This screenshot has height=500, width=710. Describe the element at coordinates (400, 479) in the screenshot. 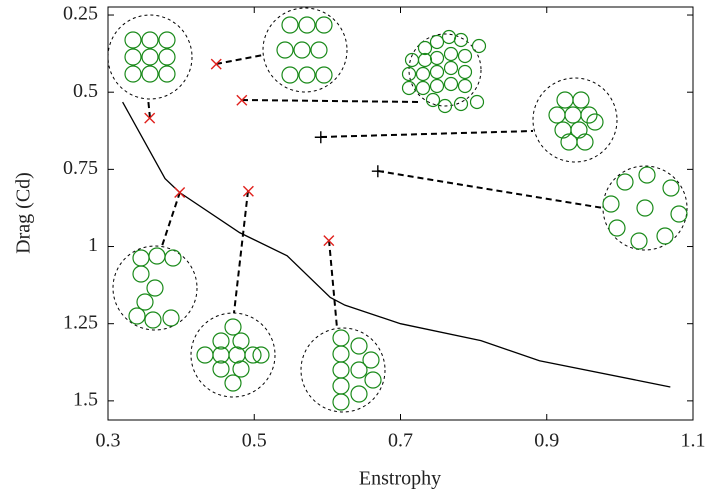

I see `x-axis-label: Enstrophy` at that location.